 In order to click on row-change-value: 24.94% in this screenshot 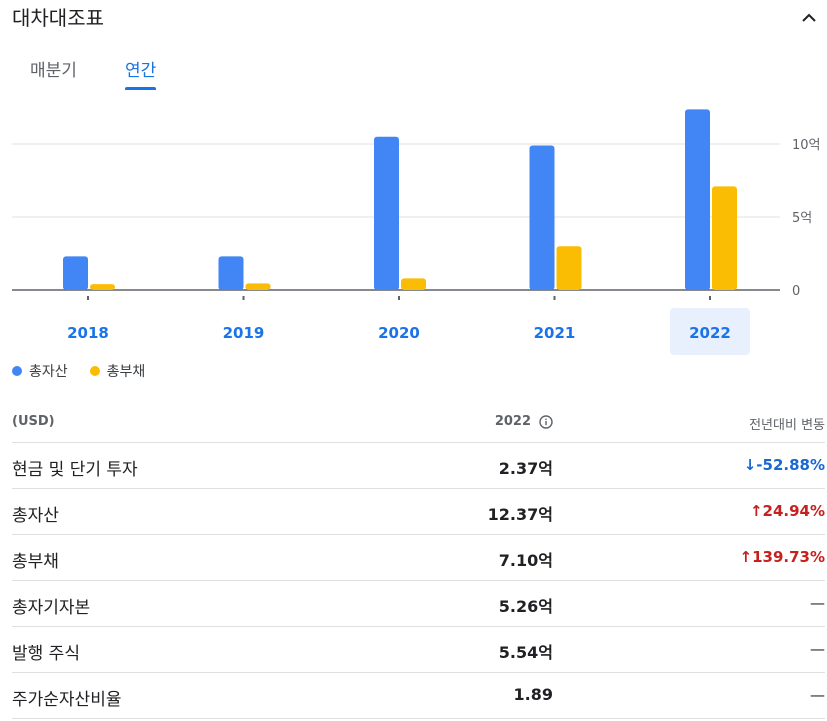, I will do `click(793, 511)`.